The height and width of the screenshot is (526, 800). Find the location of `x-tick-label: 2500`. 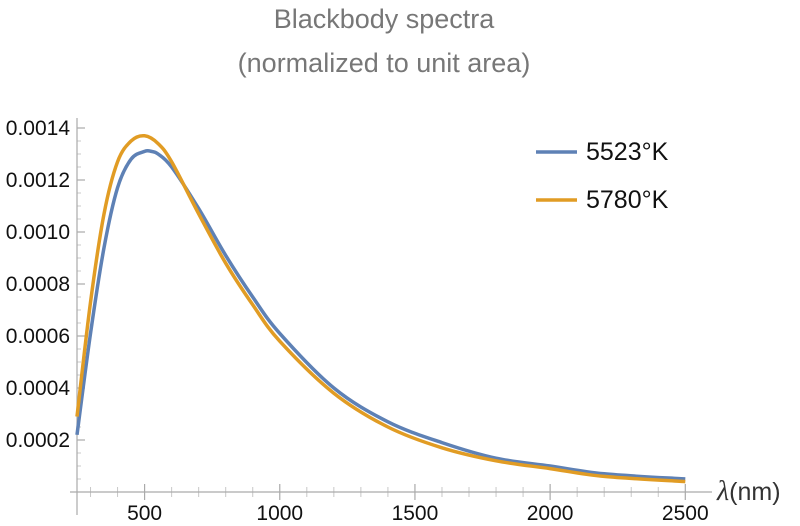

x-tick-label: 2500 is located at coordinates (685, 513).